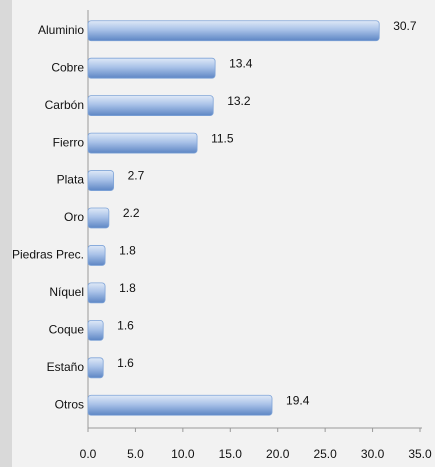 Image resolution: width=435 pixels, height=467 pixels. Describe the element at coordinates (239, 101) in the screenshot. I see `value-label: 13.2` at that location.